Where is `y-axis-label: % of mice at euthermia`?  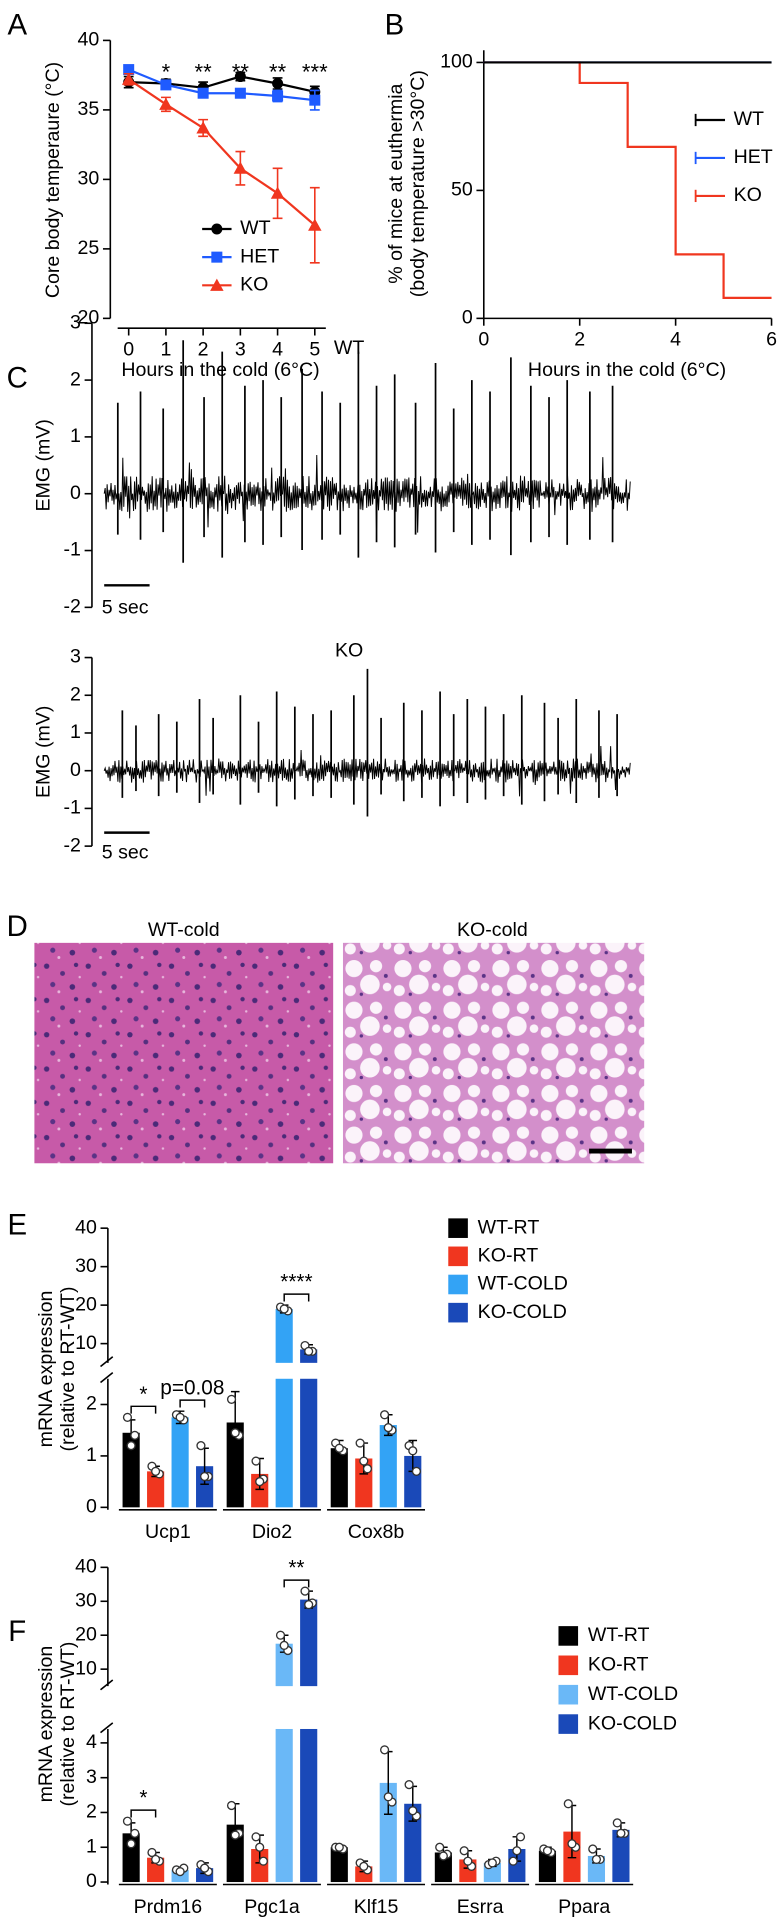 y-axis-label: % of mice at euthermia is located at coordinates (396, 183).